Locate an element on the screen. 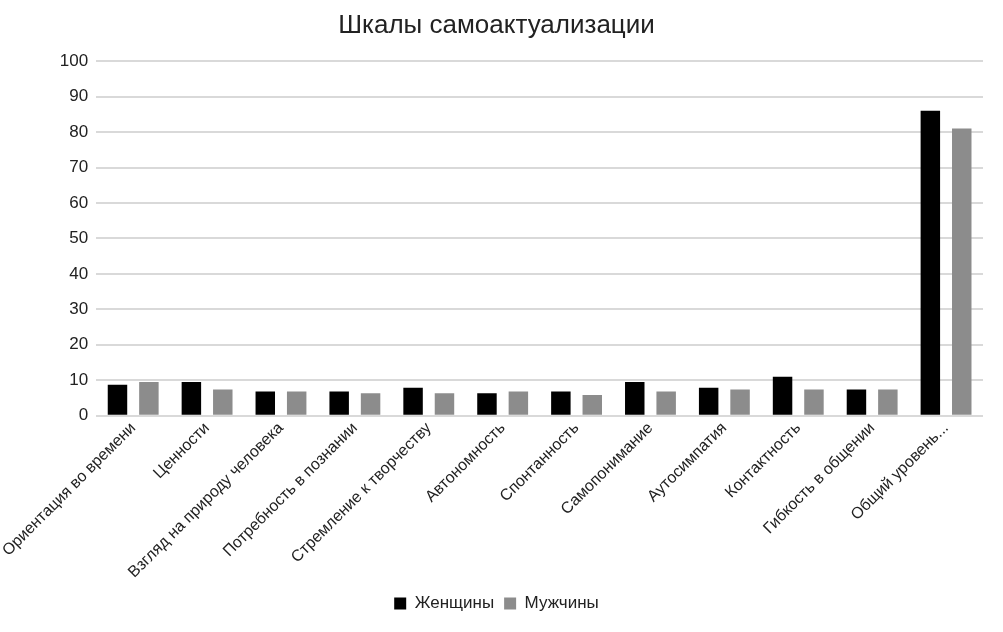 This screenshot has height=632, width=1003. y-tick-label: 60 is located at coordinates (79, 202).